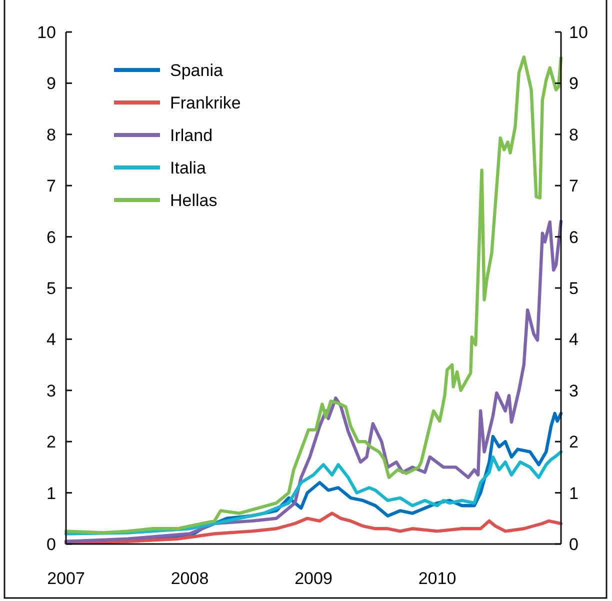  Describe the element at coordinates (188, 168) in the screenshot. I see `legend-label: Italia` at that location.